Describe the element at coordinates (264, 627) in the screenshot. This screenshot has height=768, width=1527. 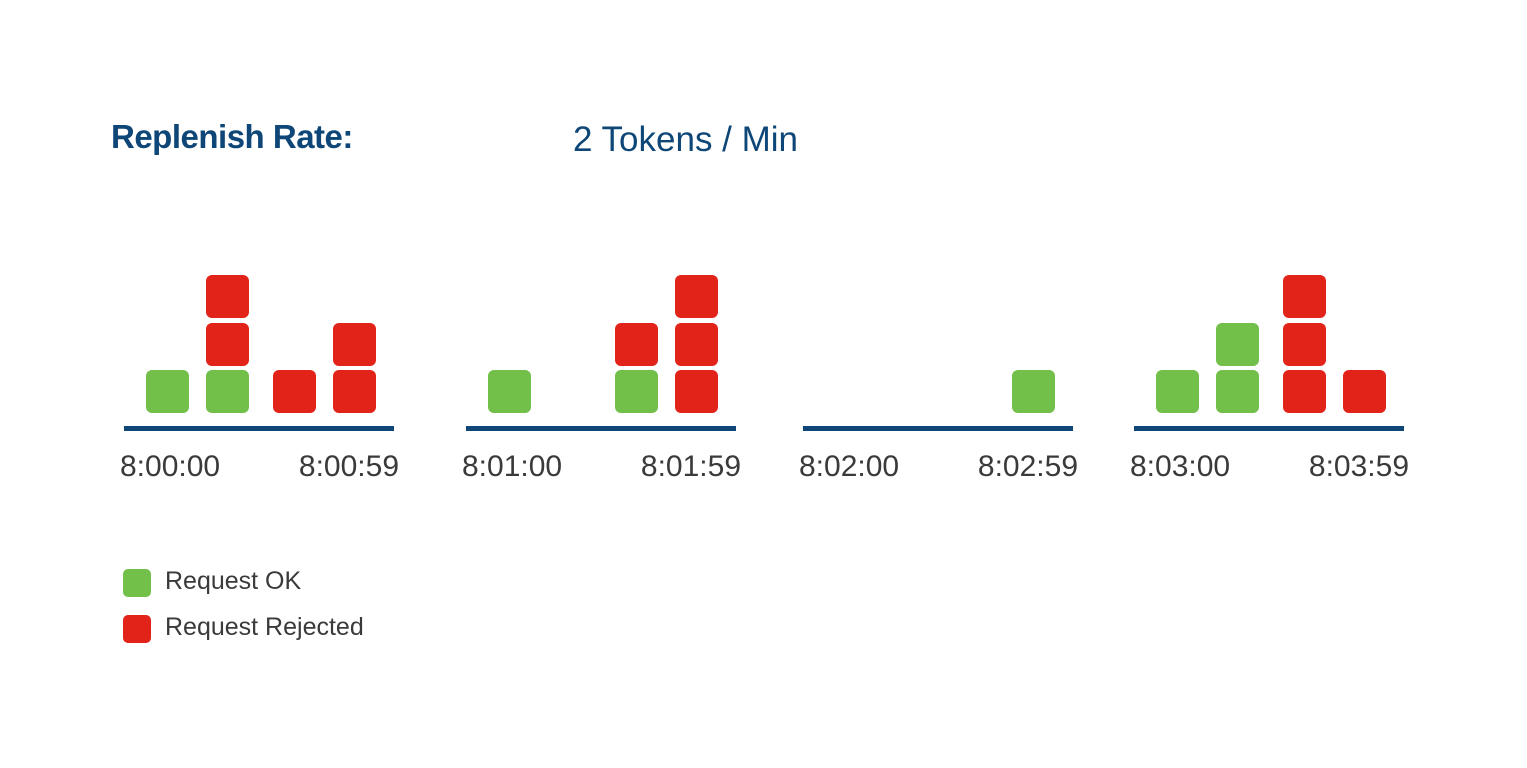
I see `legend-label-rejected: Request Rejected` at that location.